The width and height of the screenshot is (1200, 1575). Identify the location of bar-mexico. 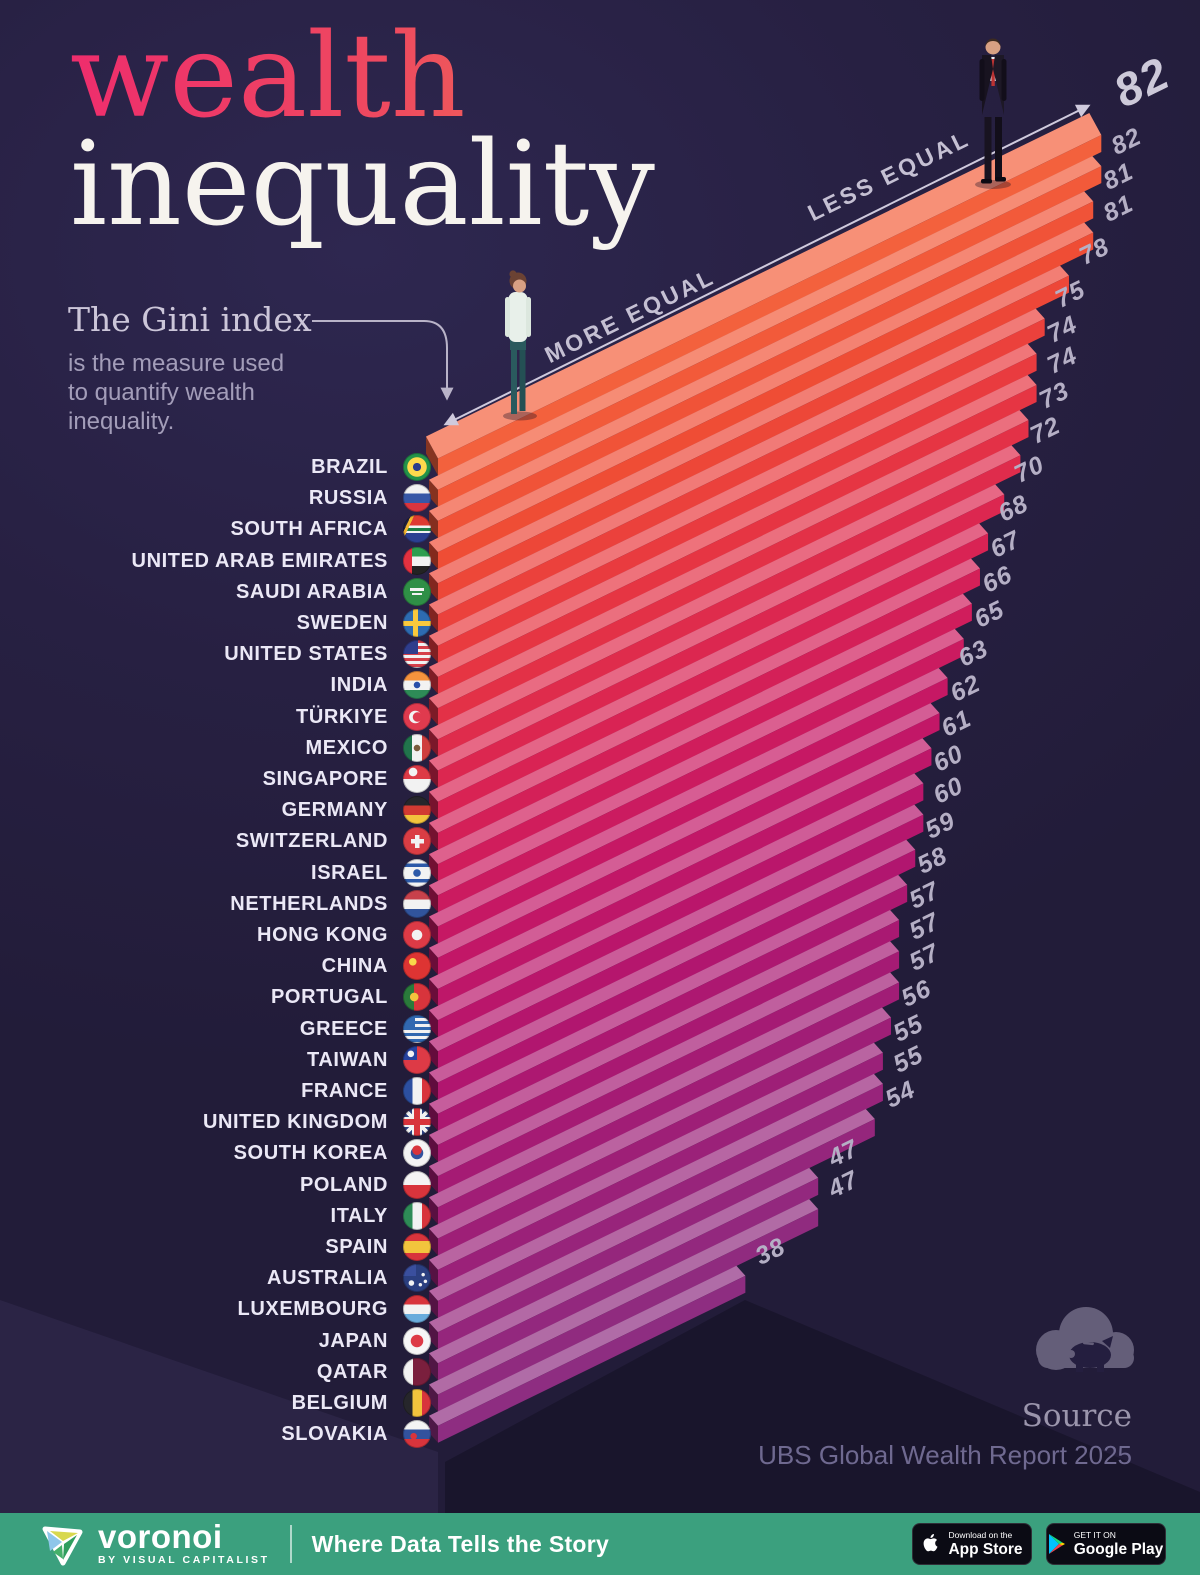
(725, 601).